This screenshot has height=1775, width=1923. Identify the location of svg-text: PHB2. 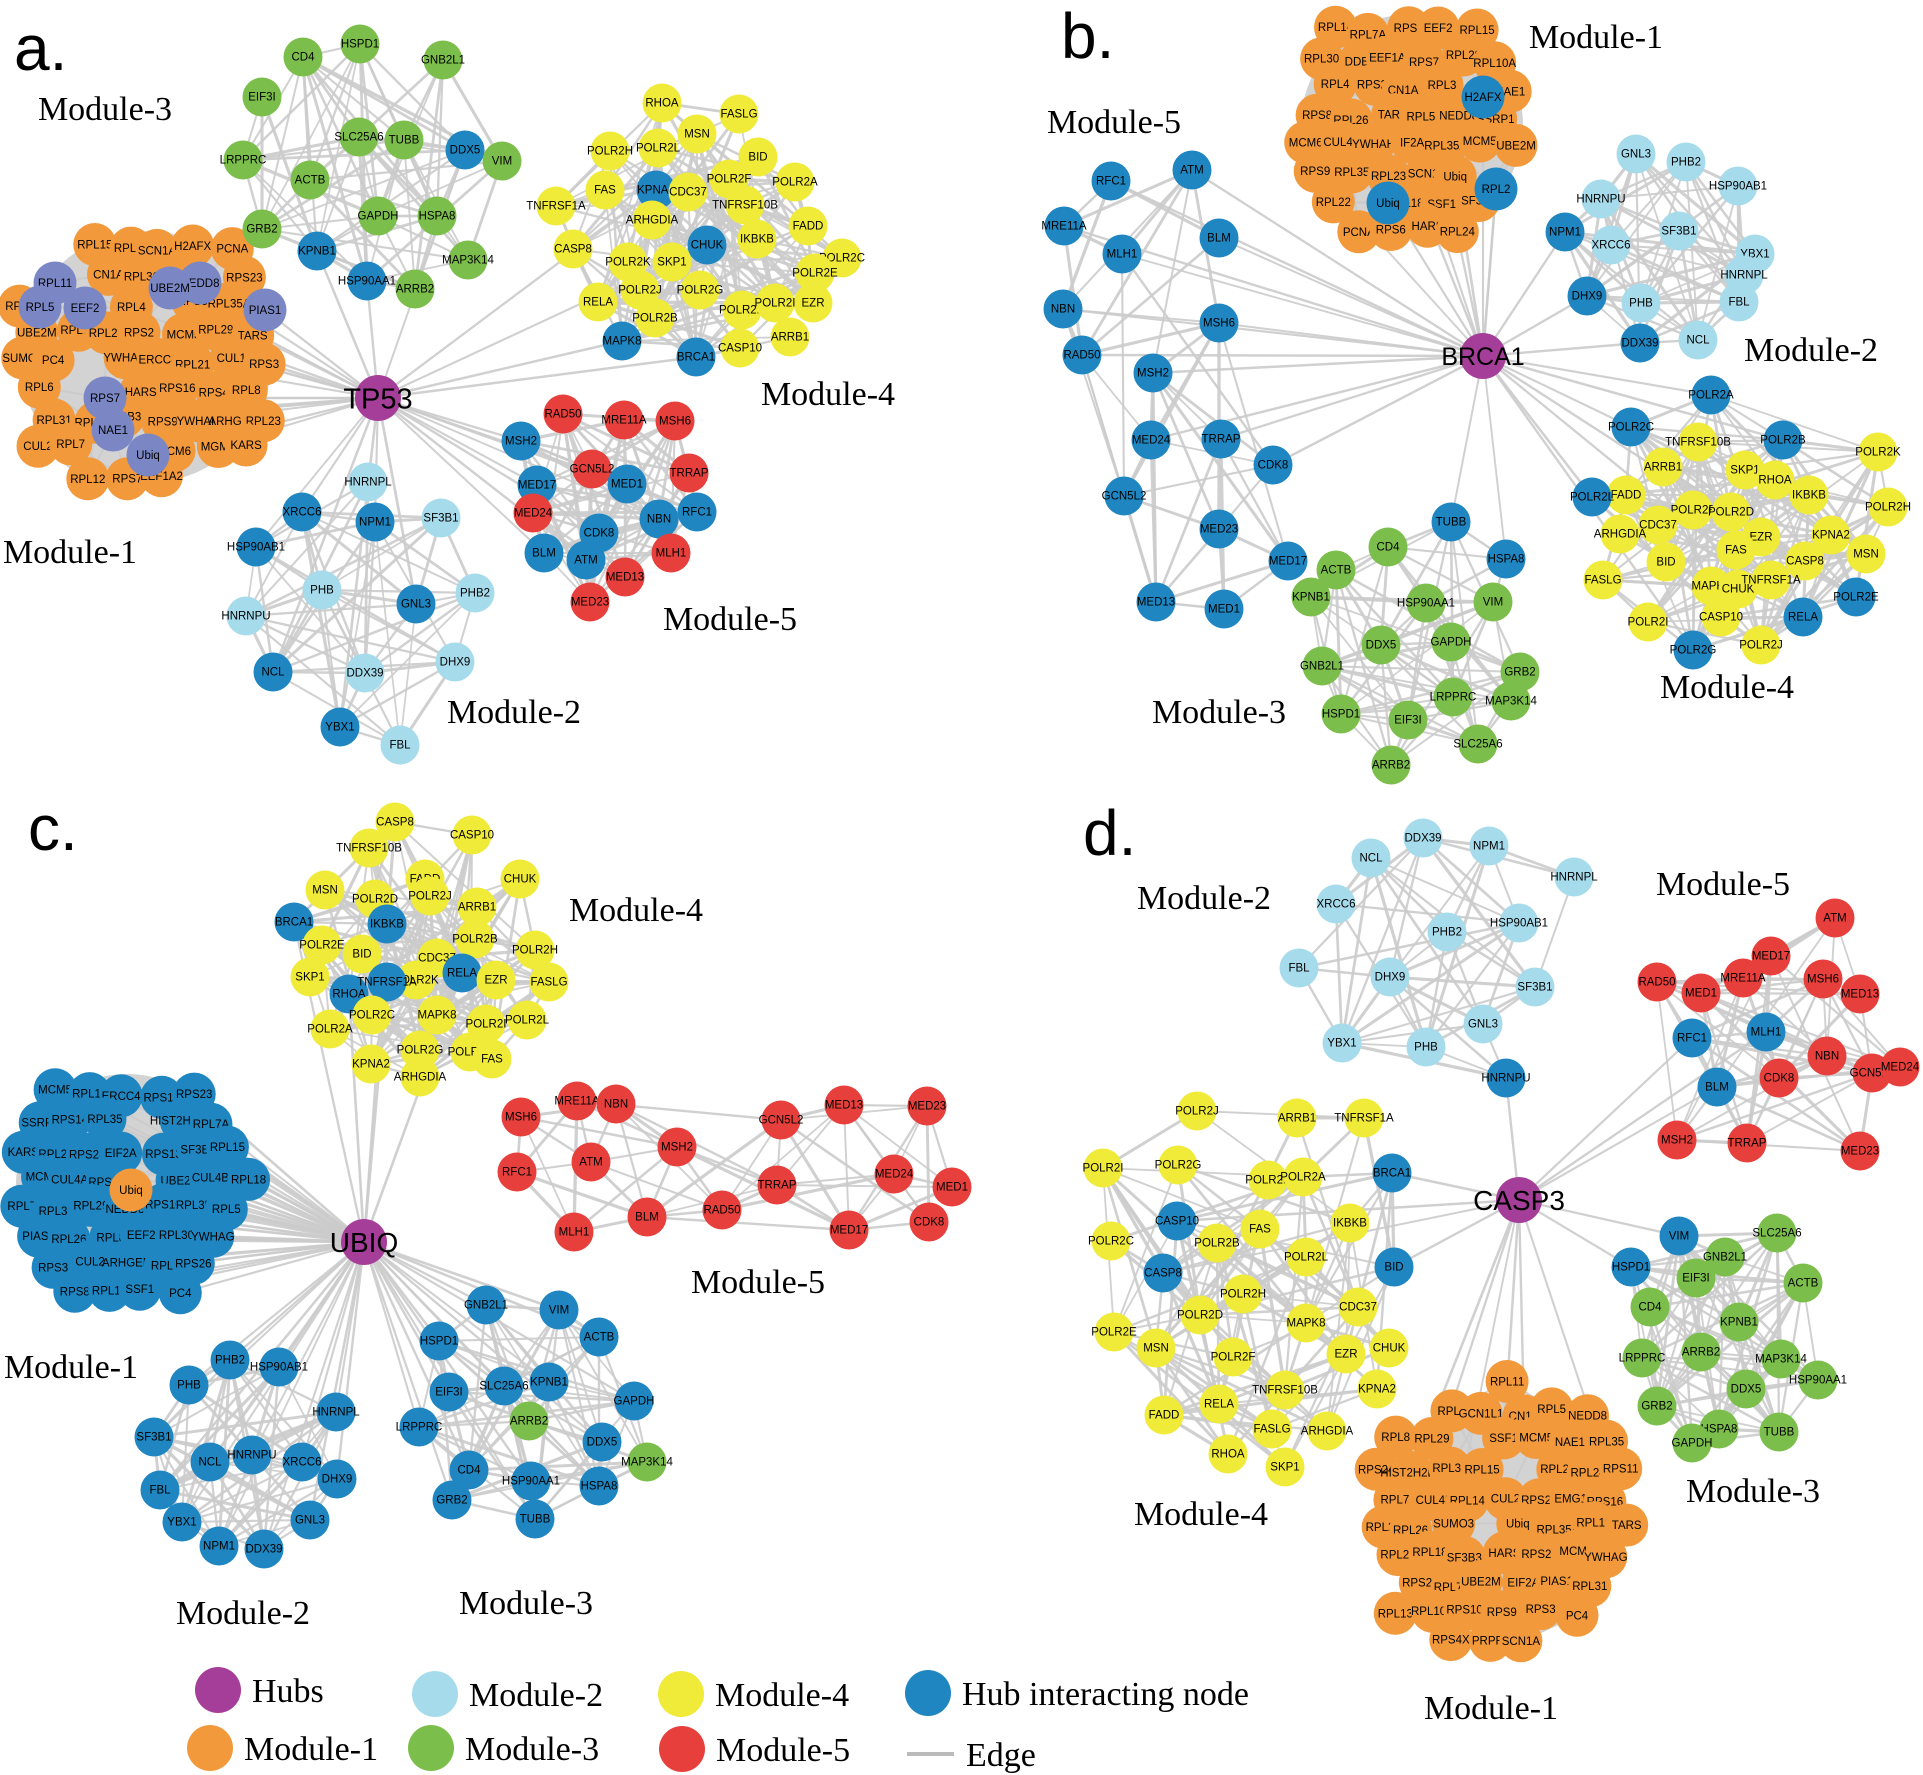
(1686, 163).